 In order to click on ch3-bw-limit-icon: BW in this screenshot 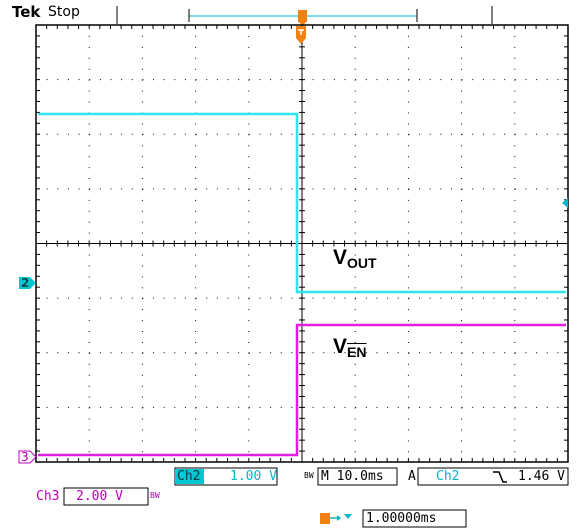, I will do `click(155, 495)`.